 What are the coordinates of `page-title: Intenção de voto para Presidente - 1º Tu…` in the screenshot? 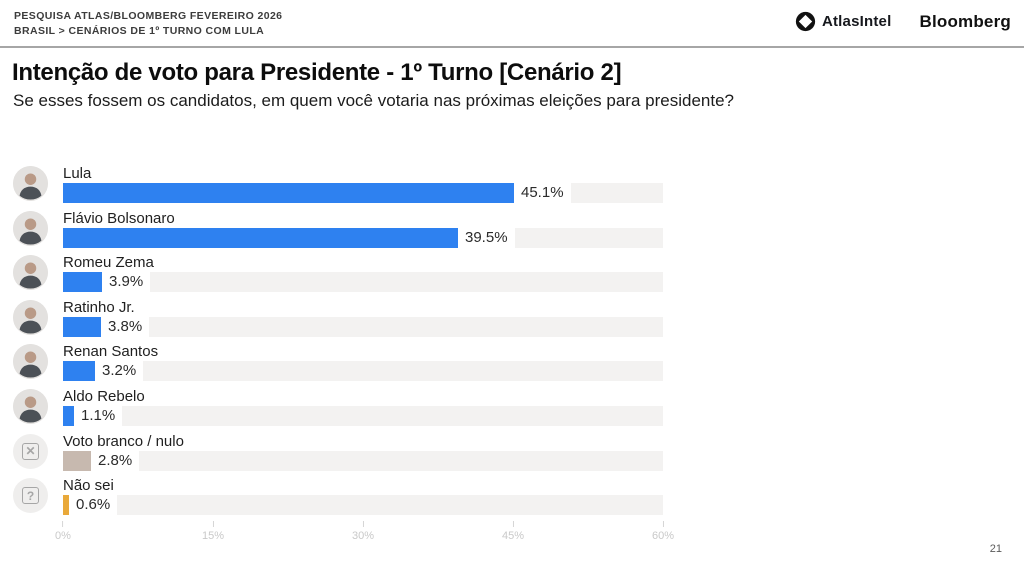 It's located at (317, 72).